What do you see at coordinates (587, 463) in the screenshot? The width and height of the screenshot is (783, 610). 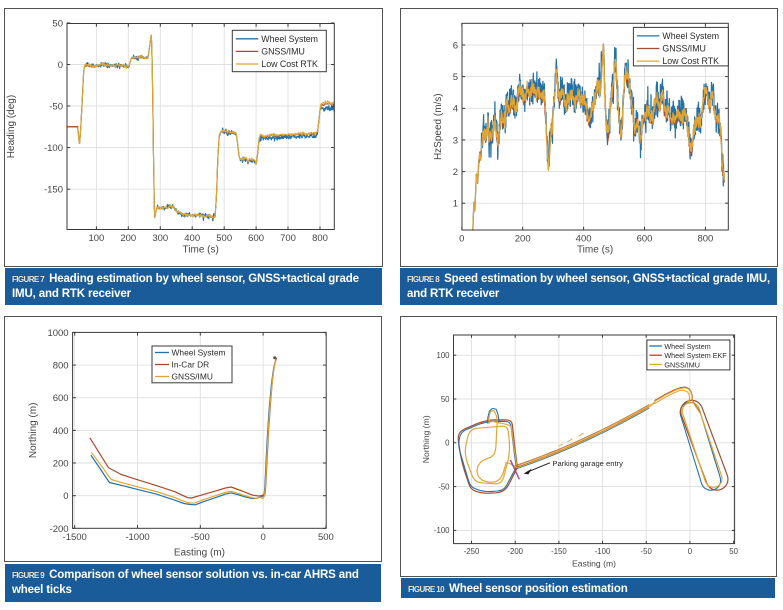 I see `svg-text: Parking garage entry` at bounding box center [587, 463].